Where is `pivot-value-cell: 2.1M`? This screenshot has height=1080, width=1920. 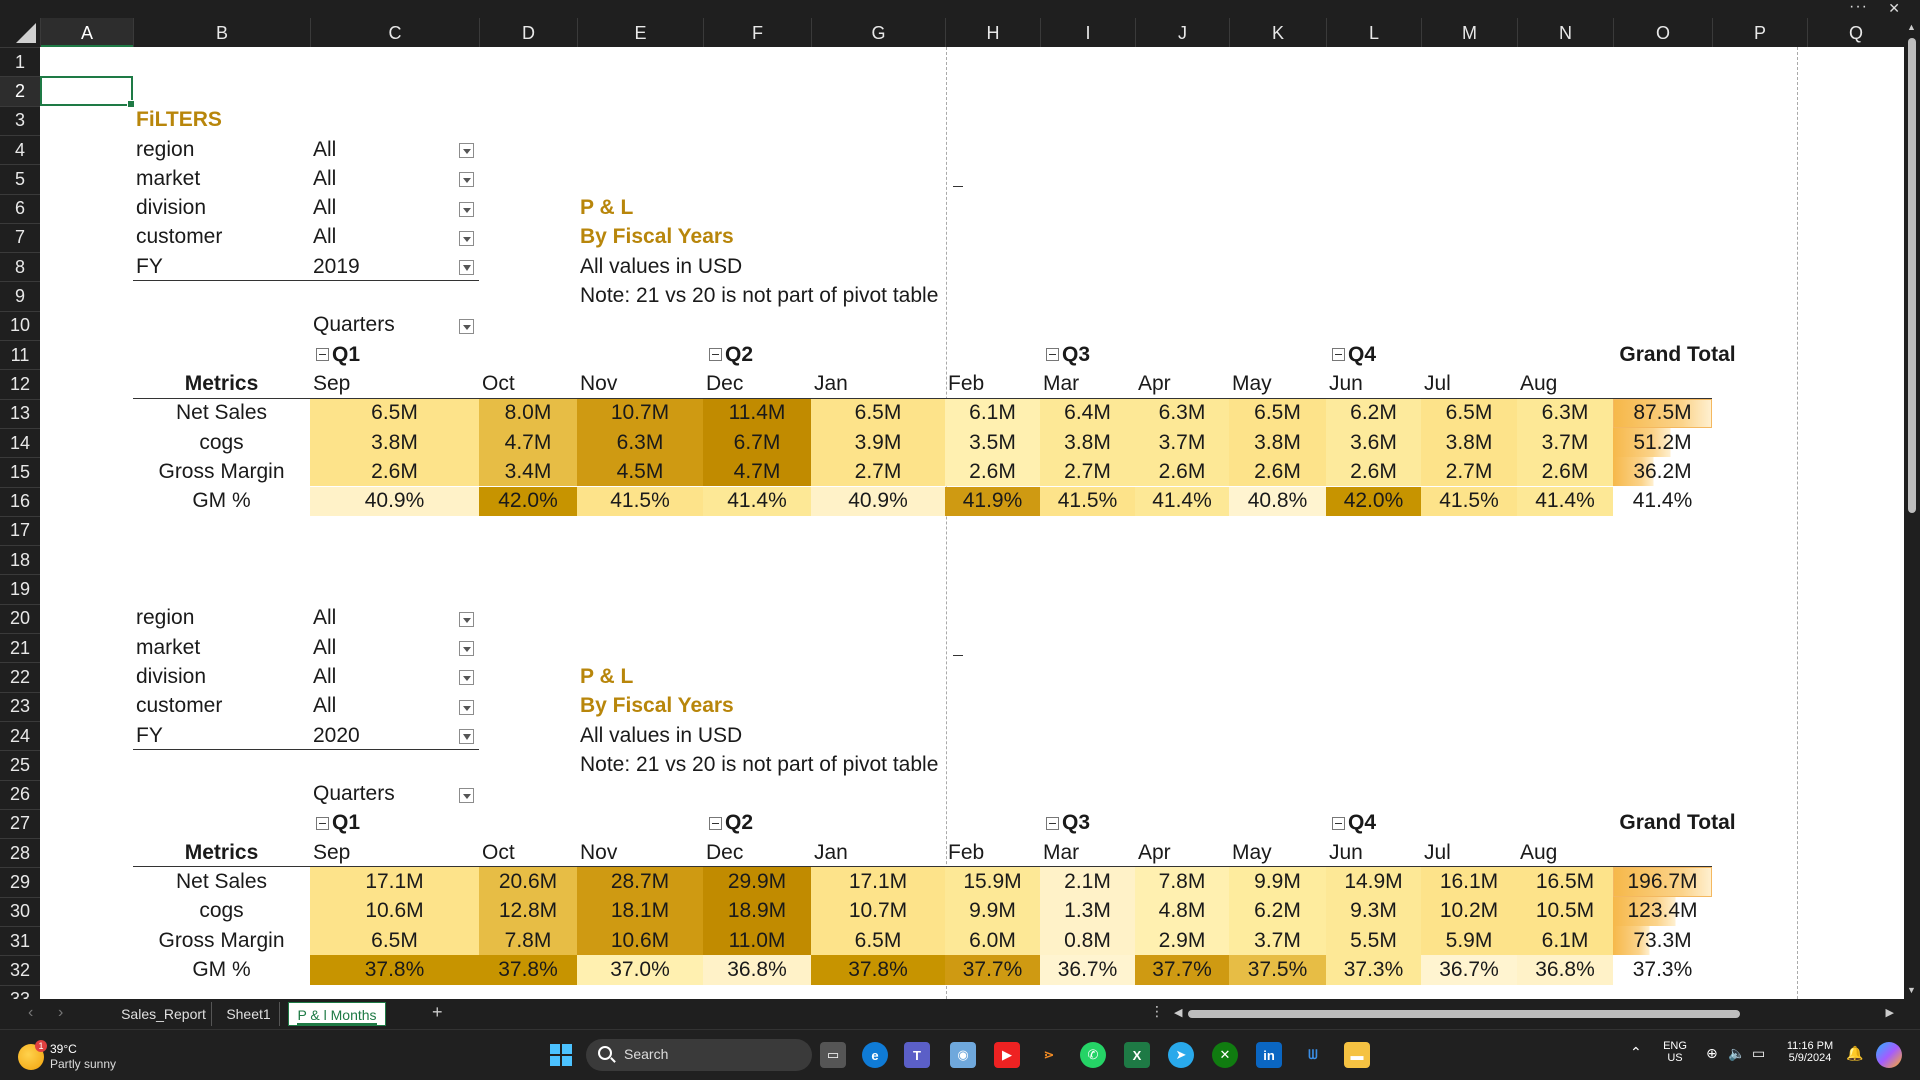 pivot-value-cell: 2.1M is located at coordinates (1087, 882).